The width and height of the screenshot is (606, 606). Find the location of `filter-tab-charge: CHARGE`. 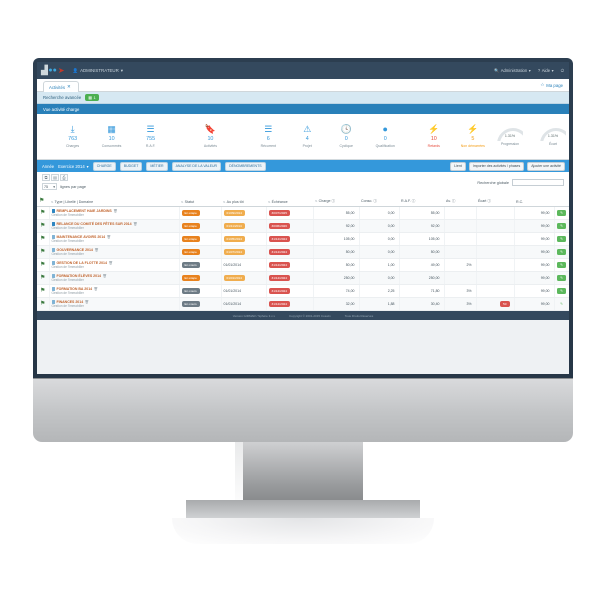

filter-tab-charge: CHARGE is located at coordinates (104, 166).